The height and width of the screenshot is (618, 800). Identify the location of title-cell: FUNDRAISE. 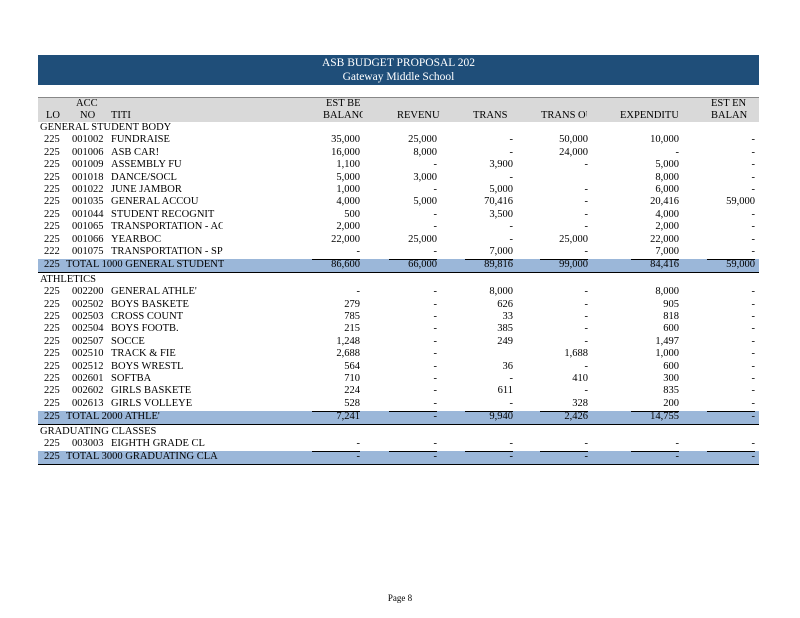
(140, 140).